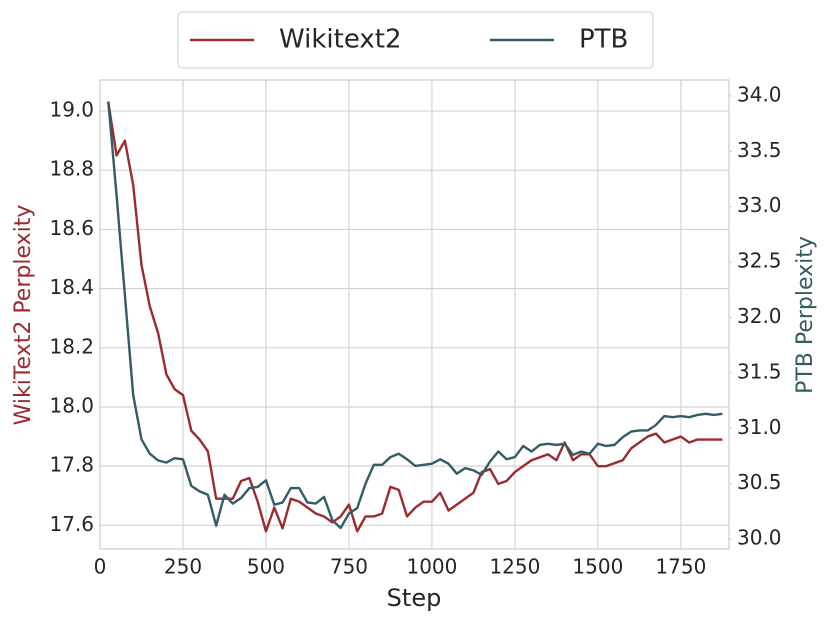  Describe the element at coordinates (266, 567) in the screenshot. I see `x-tick-label: 500` at that location.